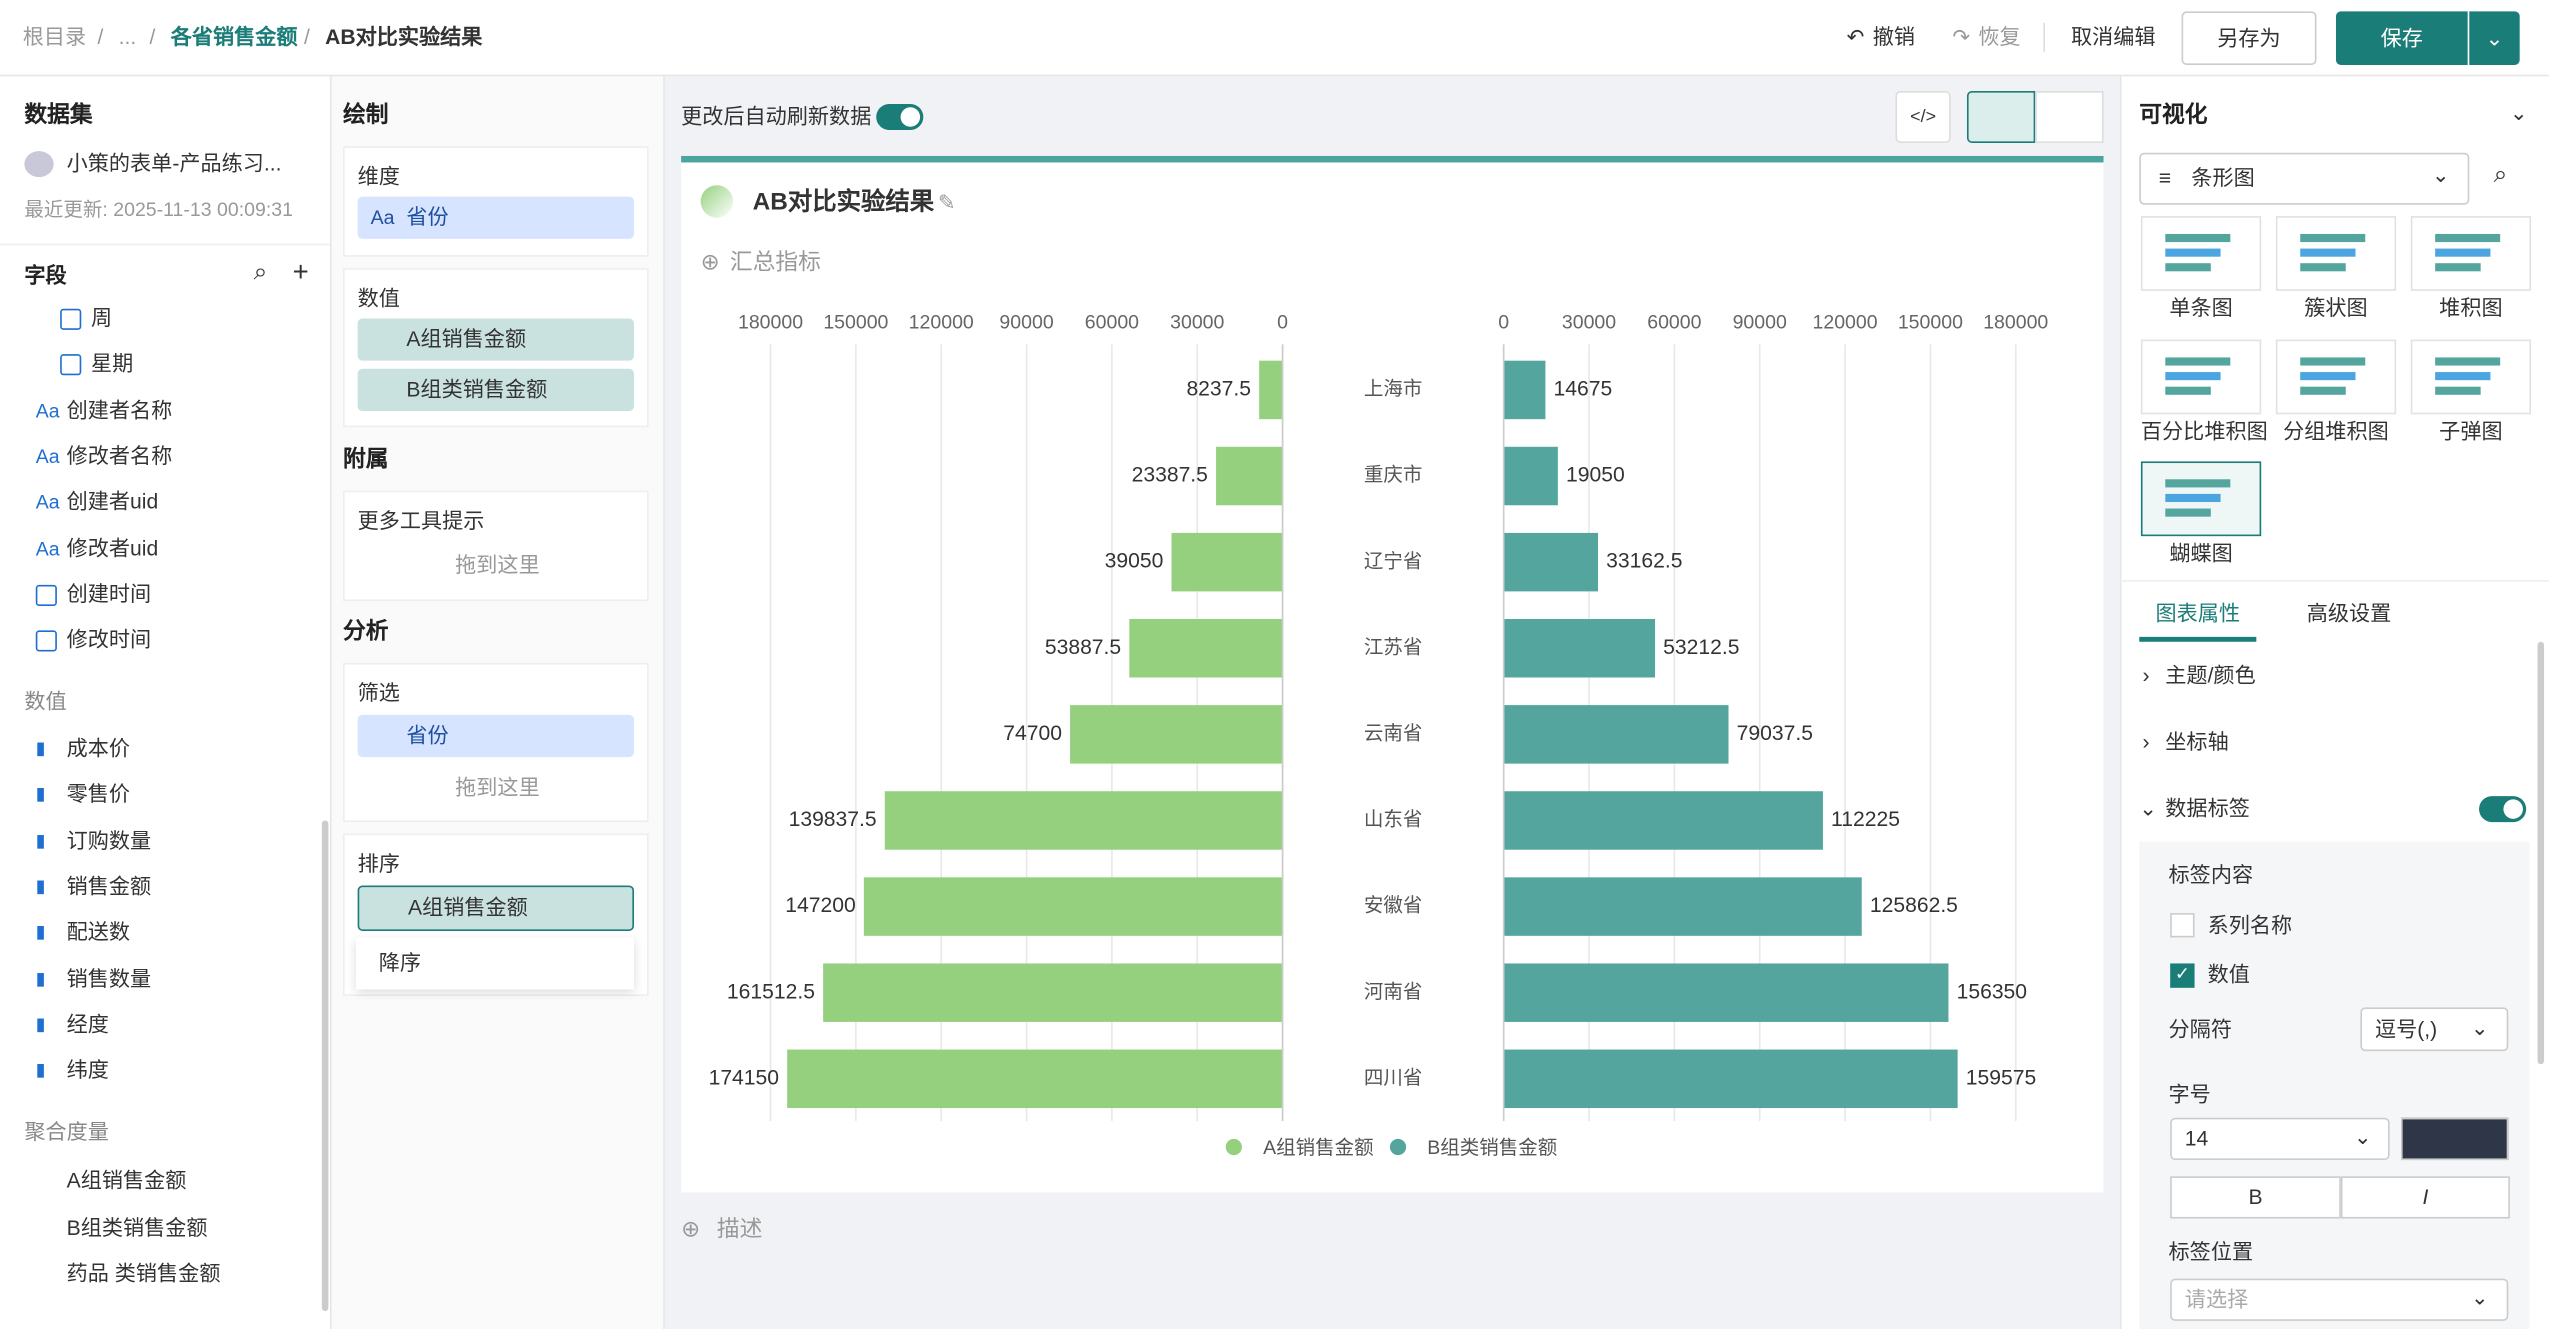 This screenshot has height=1329, width=2549. What do you see at coordinates (47, 548) in the screenshot?
I see `text-icon: Aa` at bounding box center [47, 548].